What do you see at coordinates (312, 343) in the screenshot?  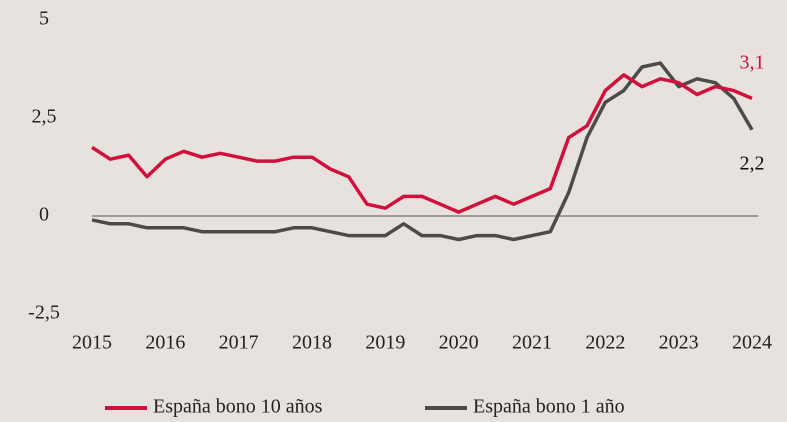 I see `x-tick-label: 2018` at bounding box center [312, 343].